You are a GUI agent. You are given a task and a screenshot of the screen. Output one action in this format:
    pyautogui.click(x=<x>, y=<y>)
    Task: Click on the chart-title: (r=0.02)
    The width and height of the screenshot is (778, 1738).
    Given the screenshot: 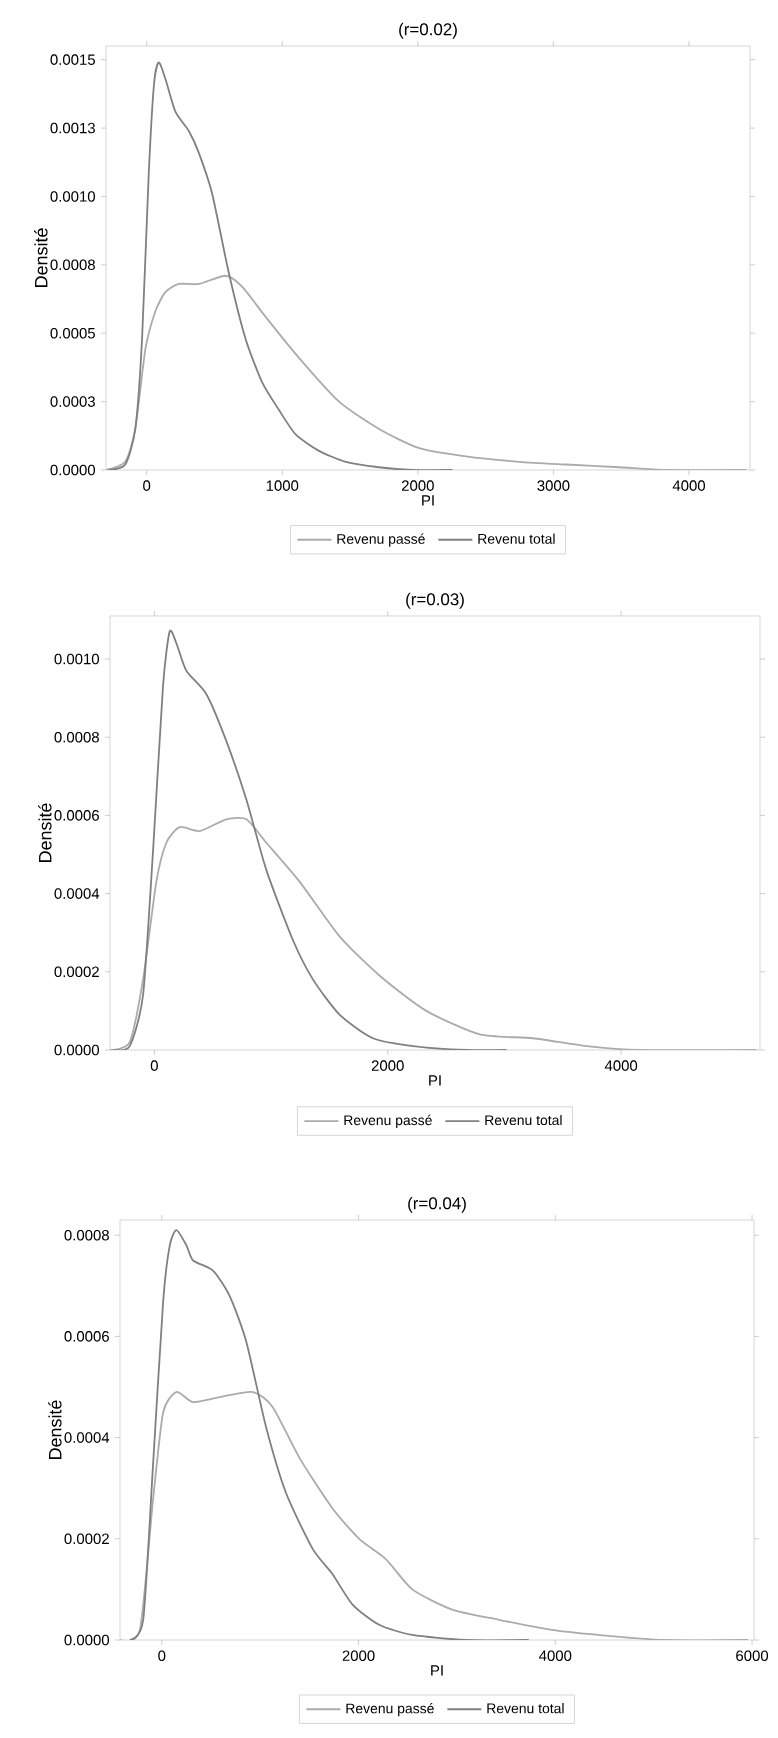 What is the action you would take?
    pyautogui.click(x=428, y=30)
    